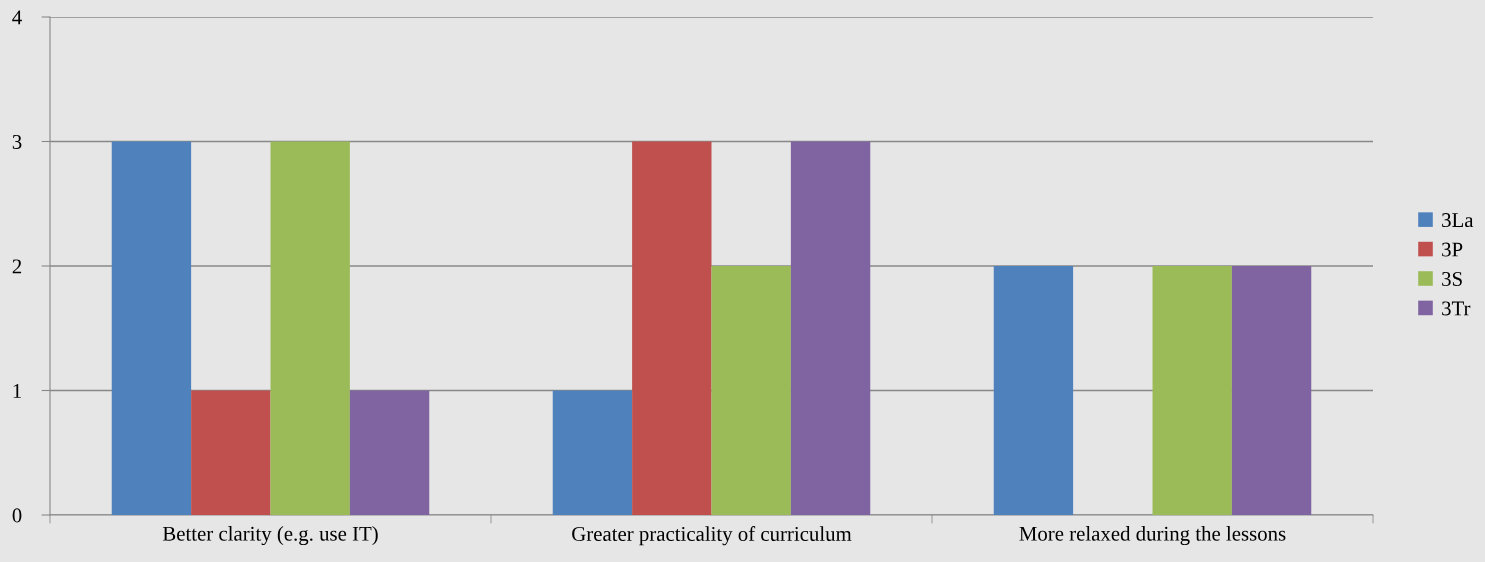 The image size is (1485, 562). What do you see at coordinates (17, 17) in the screenshot?
I see `y-tick-label: 4` at bounding box center [17, 17].